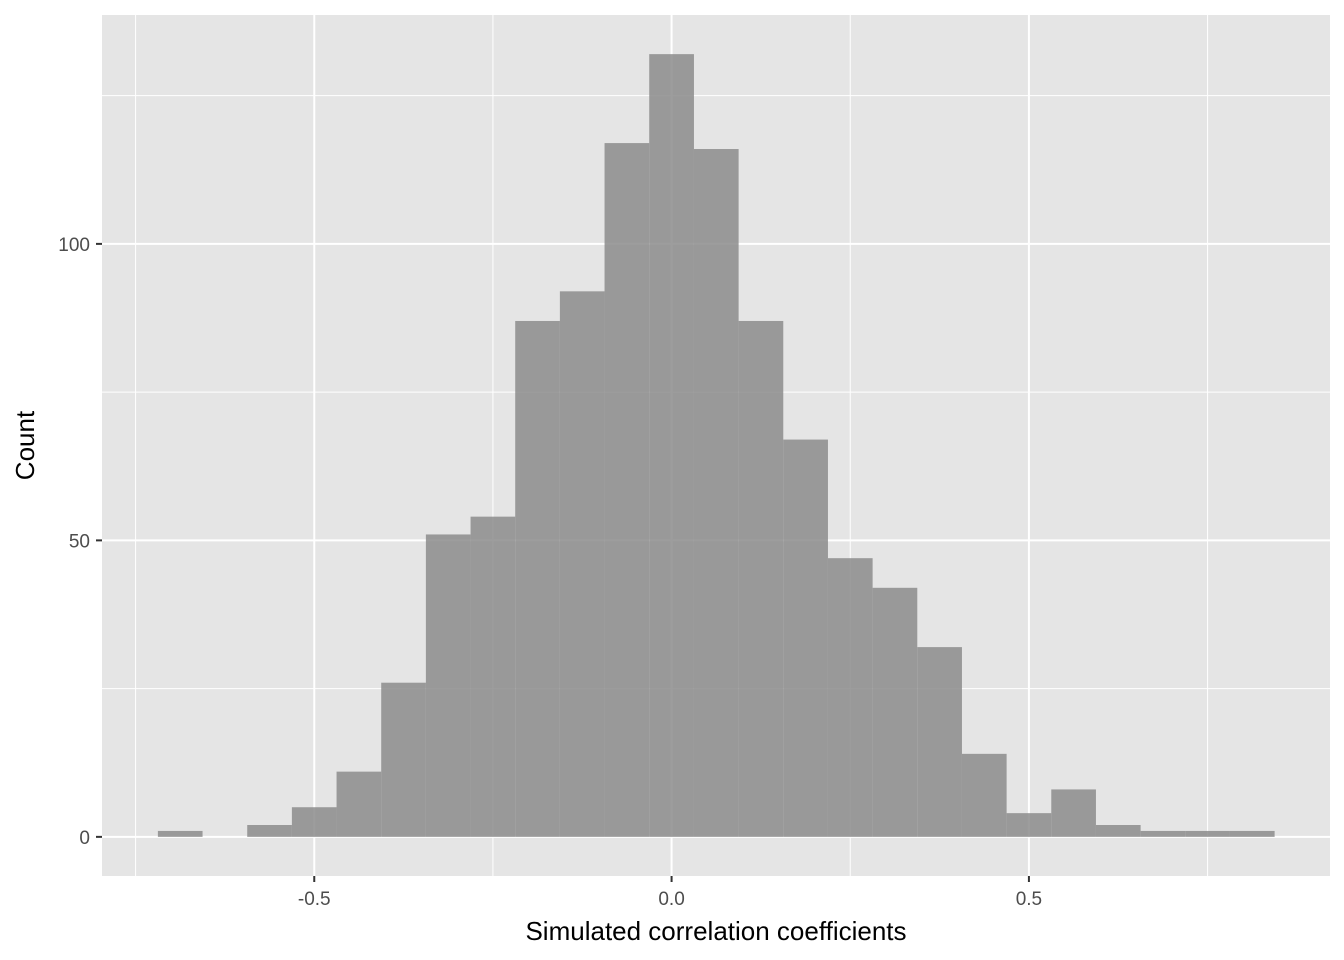 This screenshot has height=960, width=1344. What do you see at coordinates (314, 899) in the screenshot?
I see `x-tick-label: -0.5` at bounding box center [314, 899].